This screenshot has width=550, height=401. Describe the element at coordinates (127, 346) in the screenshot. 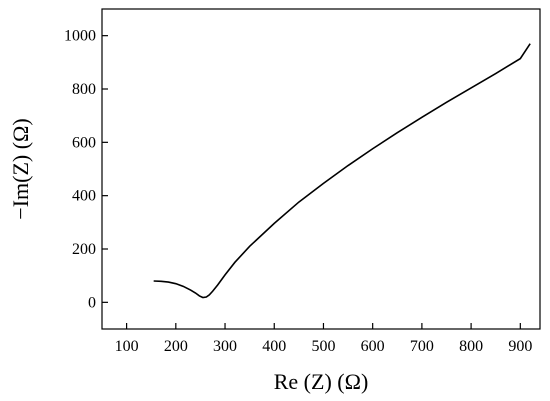

I see `x-tick-label: 100` at that location.